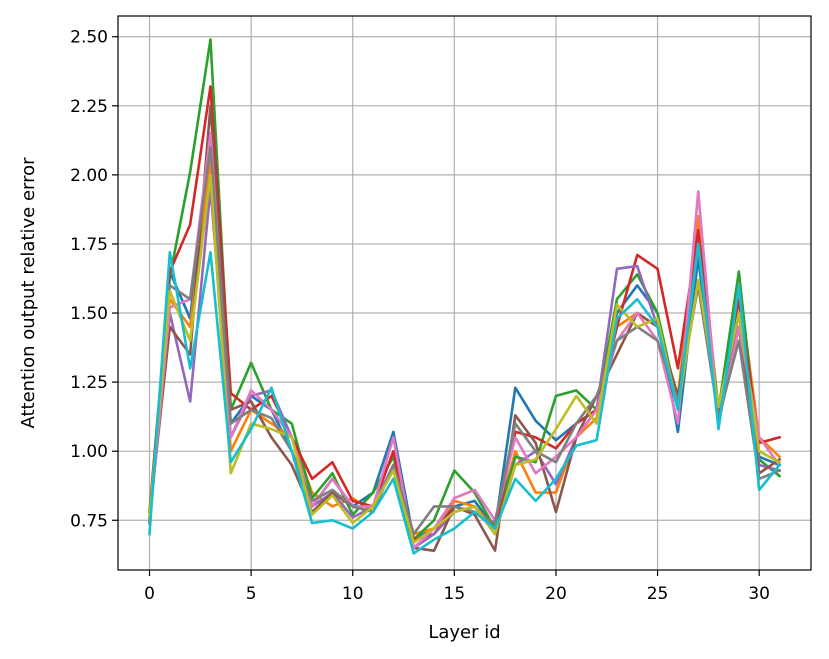 The image size is (829, 659). I want to click on y-tick-label: 1.00, so click(89, 452).